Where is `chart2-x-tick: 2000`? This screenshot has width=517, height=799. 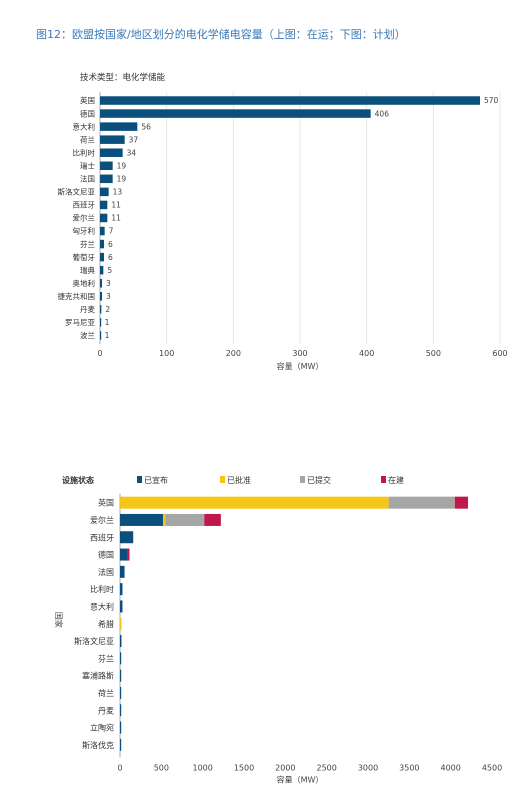
chart2-x-tick: 2000 is located at coordinates (285, 768).